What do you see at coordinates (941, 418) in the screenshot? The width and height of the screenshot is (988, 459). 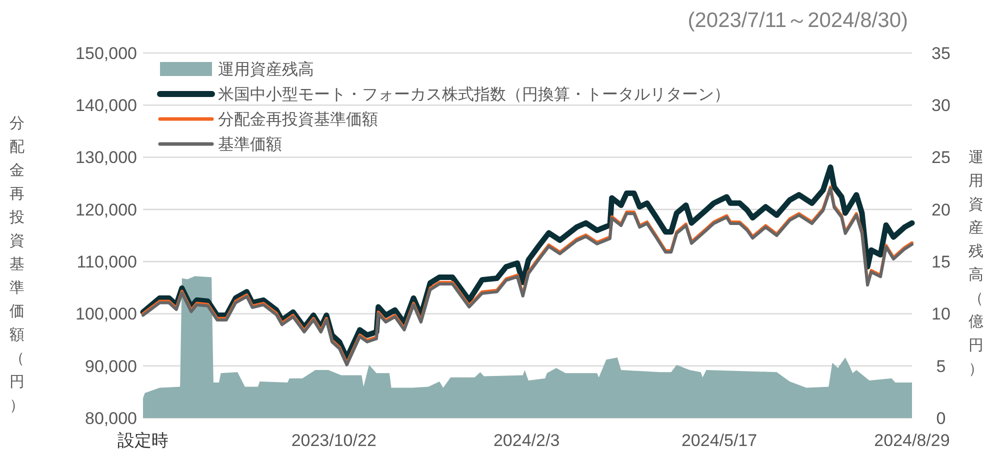 I see `y2-tick-label: 0` at bounding box center [941, 418].